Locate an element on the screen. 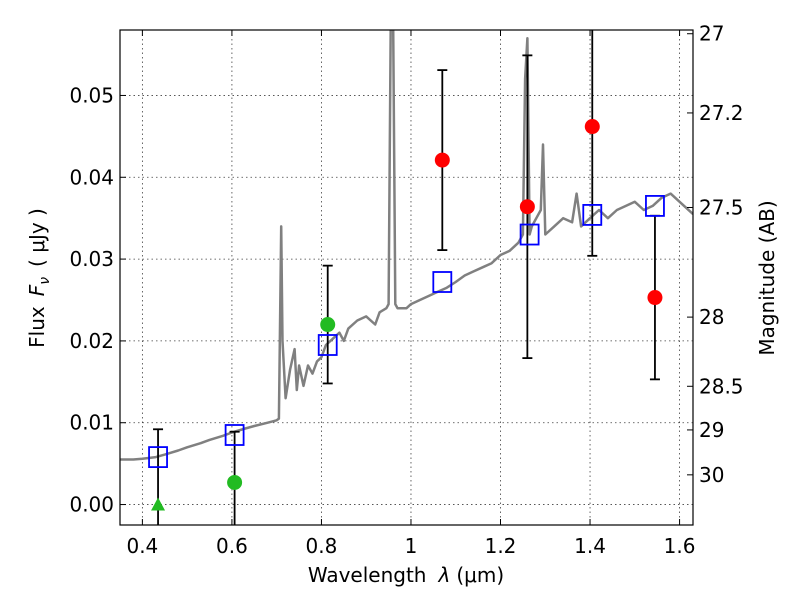  y2-axis-title: Magnitude (AB) is located at coordinates (767, 277).